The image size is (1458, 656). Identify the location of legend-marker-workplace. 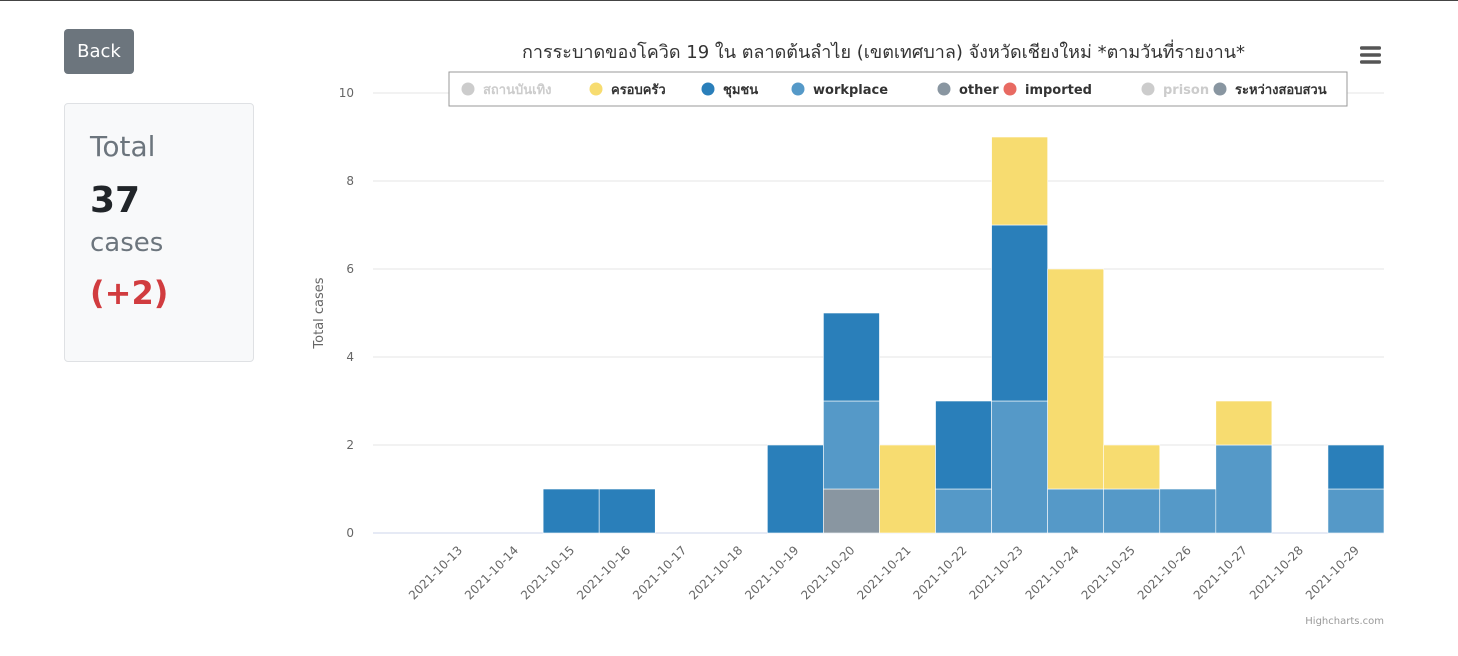
(798, 89).